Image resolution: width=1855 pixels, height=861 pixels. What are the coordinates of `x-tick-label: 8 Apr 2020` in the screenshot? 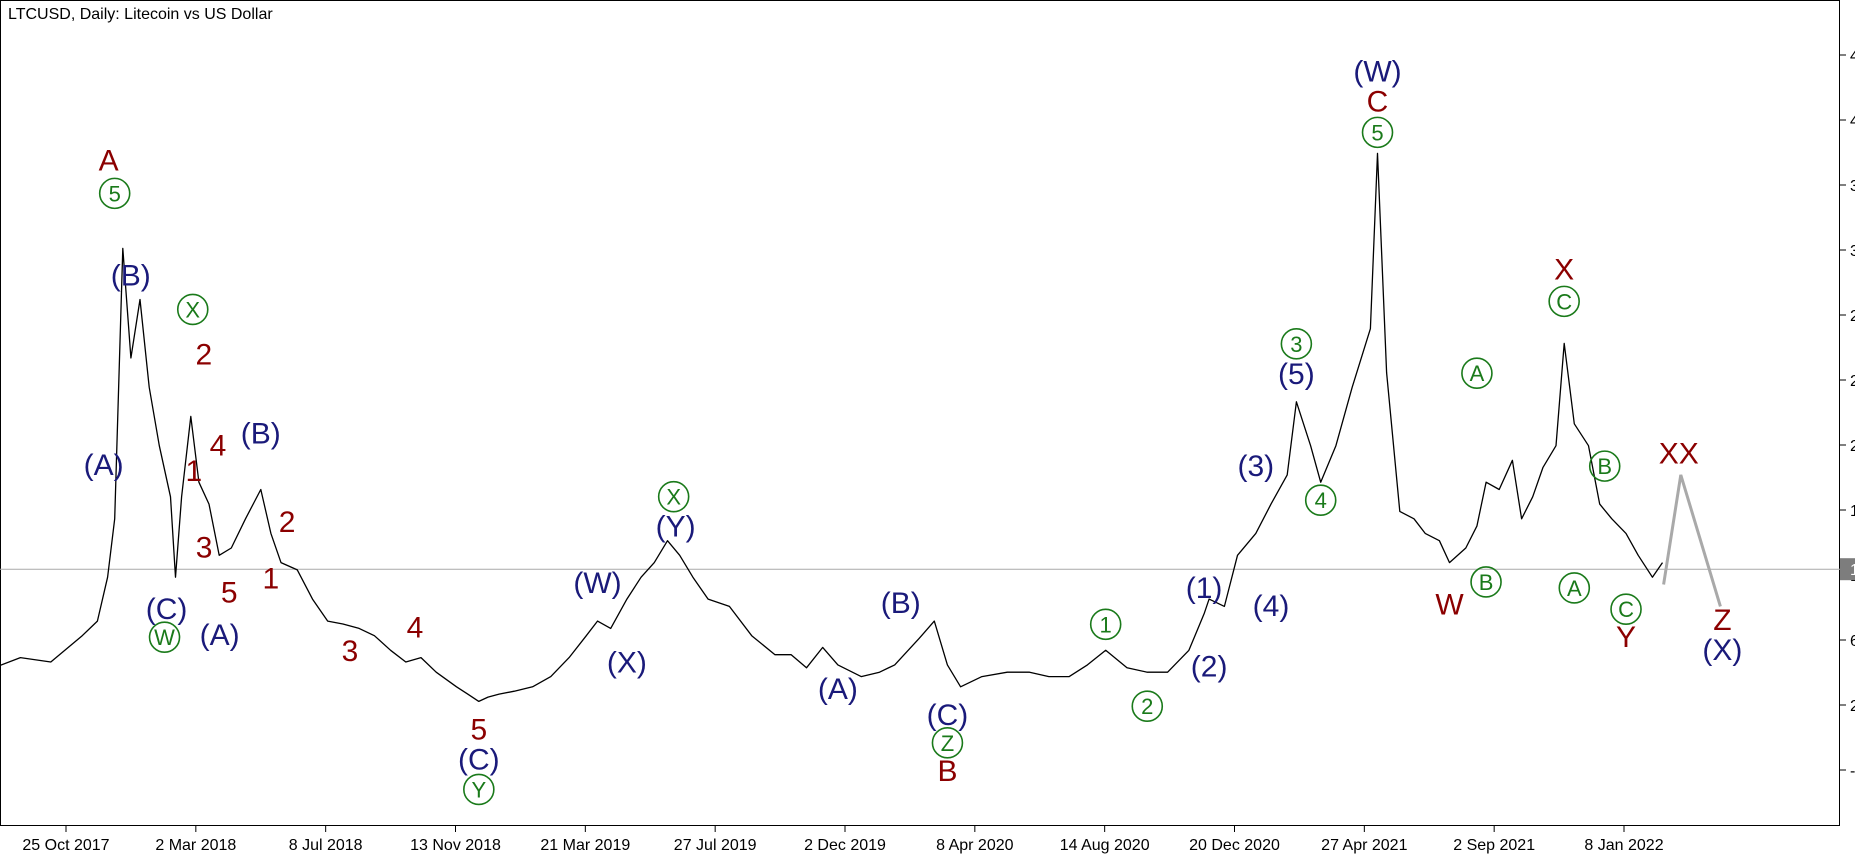 It's located at (975, 845).